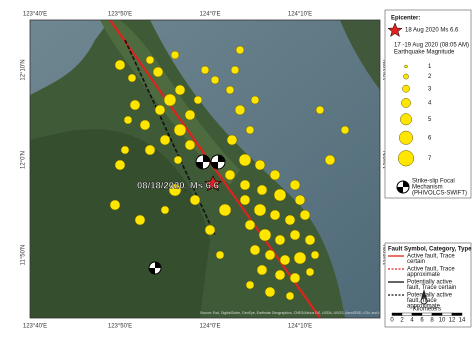  Describe the element at coordinates (433, 182) in the screenshot. I see `legend-label: Strike-slip Focal` at that location.